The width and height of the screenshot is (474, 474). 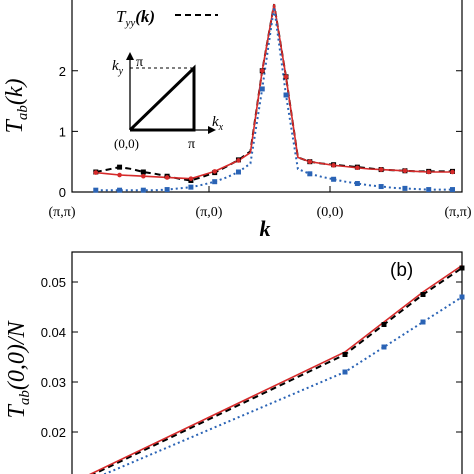 I want to click on panel-a-y-axis-title: Tab(k), so click(x=16, y=105).